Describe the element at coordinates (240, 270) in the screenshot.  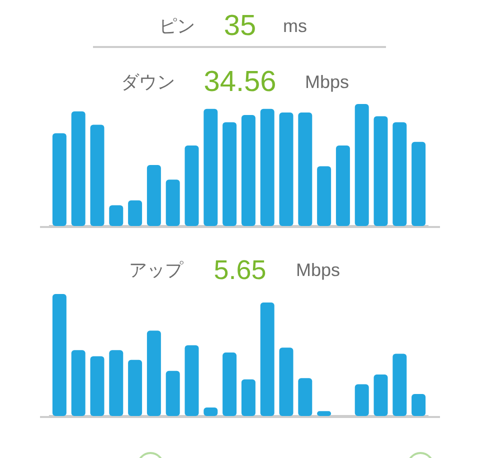
I see `chart-subtitle: 5.65` at that location.